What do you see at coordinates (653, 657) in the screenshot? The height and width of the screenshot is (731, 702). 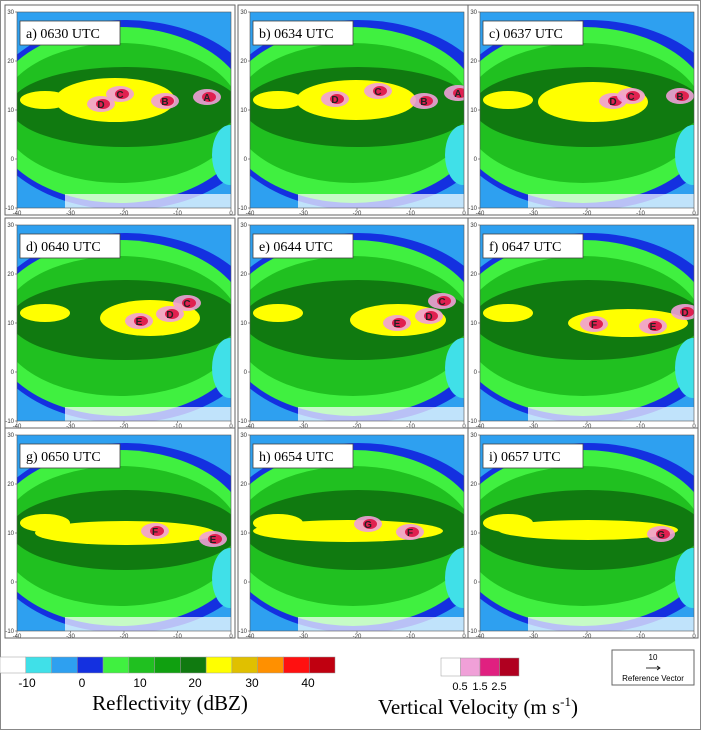 I see `reference-value: 10` at bounding box center [653, 657].